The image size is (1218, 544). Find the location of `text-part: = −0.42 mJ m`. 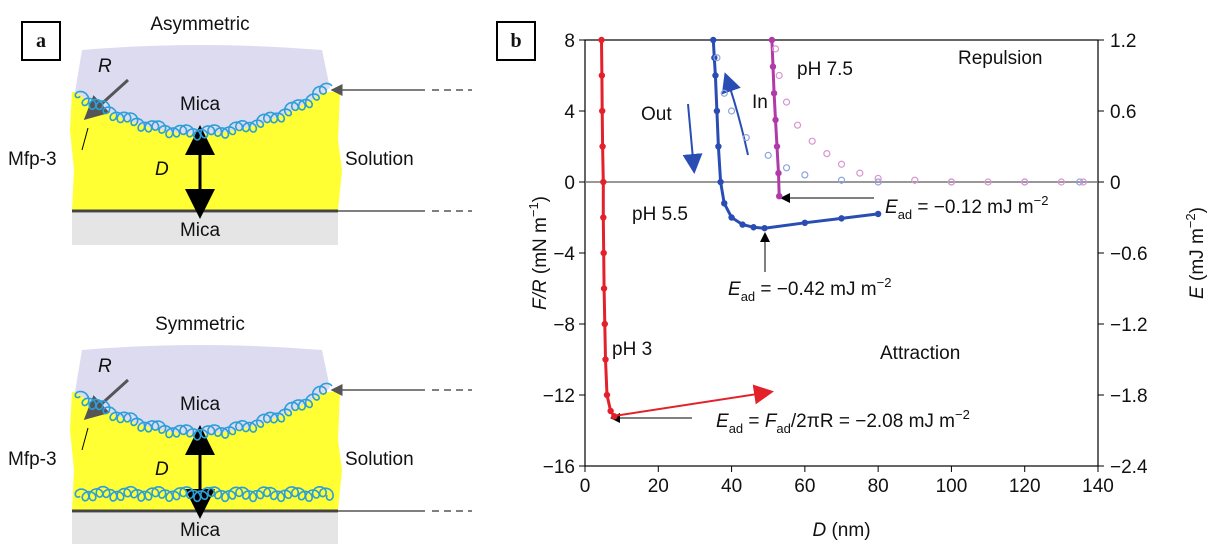

text-part: = −0.42 mJ m is located at coordinates (815, 289).